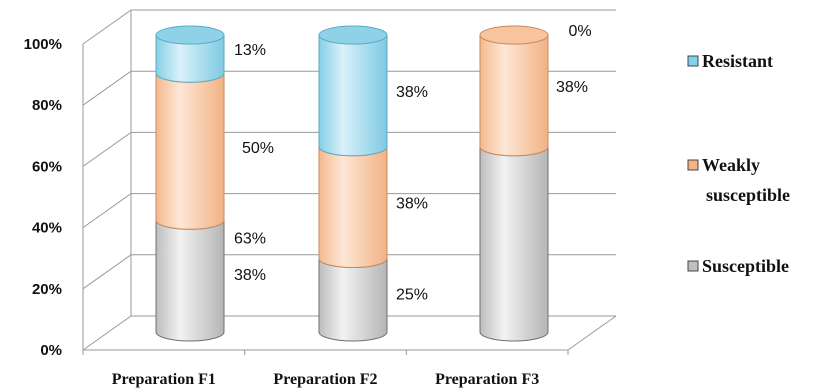 The height and width of the screenshot is (389, 836). What do you see at coordinates (47, 105) in the screenshot?
I see `y-tick-label: 80%` at bounding box center [47, 105].